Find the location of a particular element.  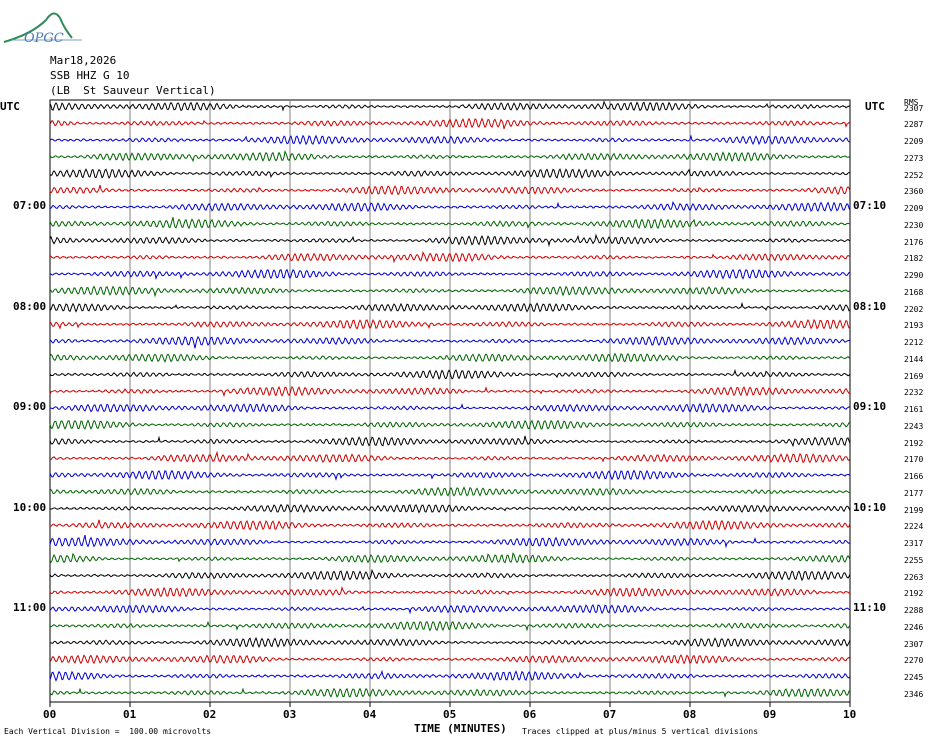

rms-value: 2255 is located at coordinates (914, 560).